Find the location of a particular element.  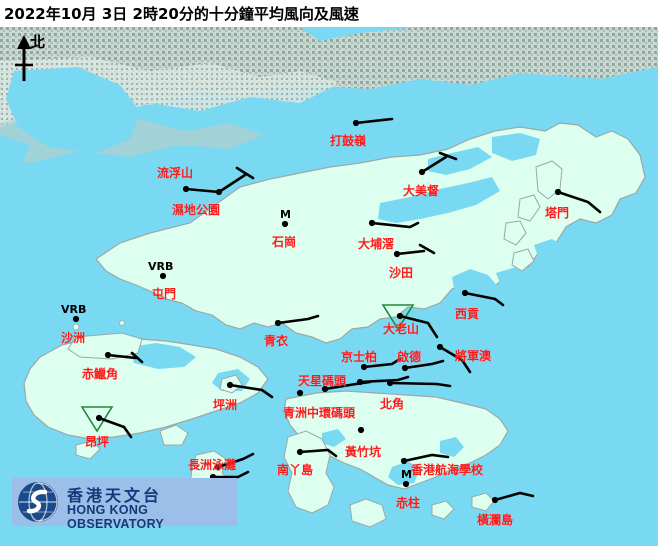

hko-logo: 香港天文台 HONG KONG OBSERVATORY is located at coordinates (124, 504).